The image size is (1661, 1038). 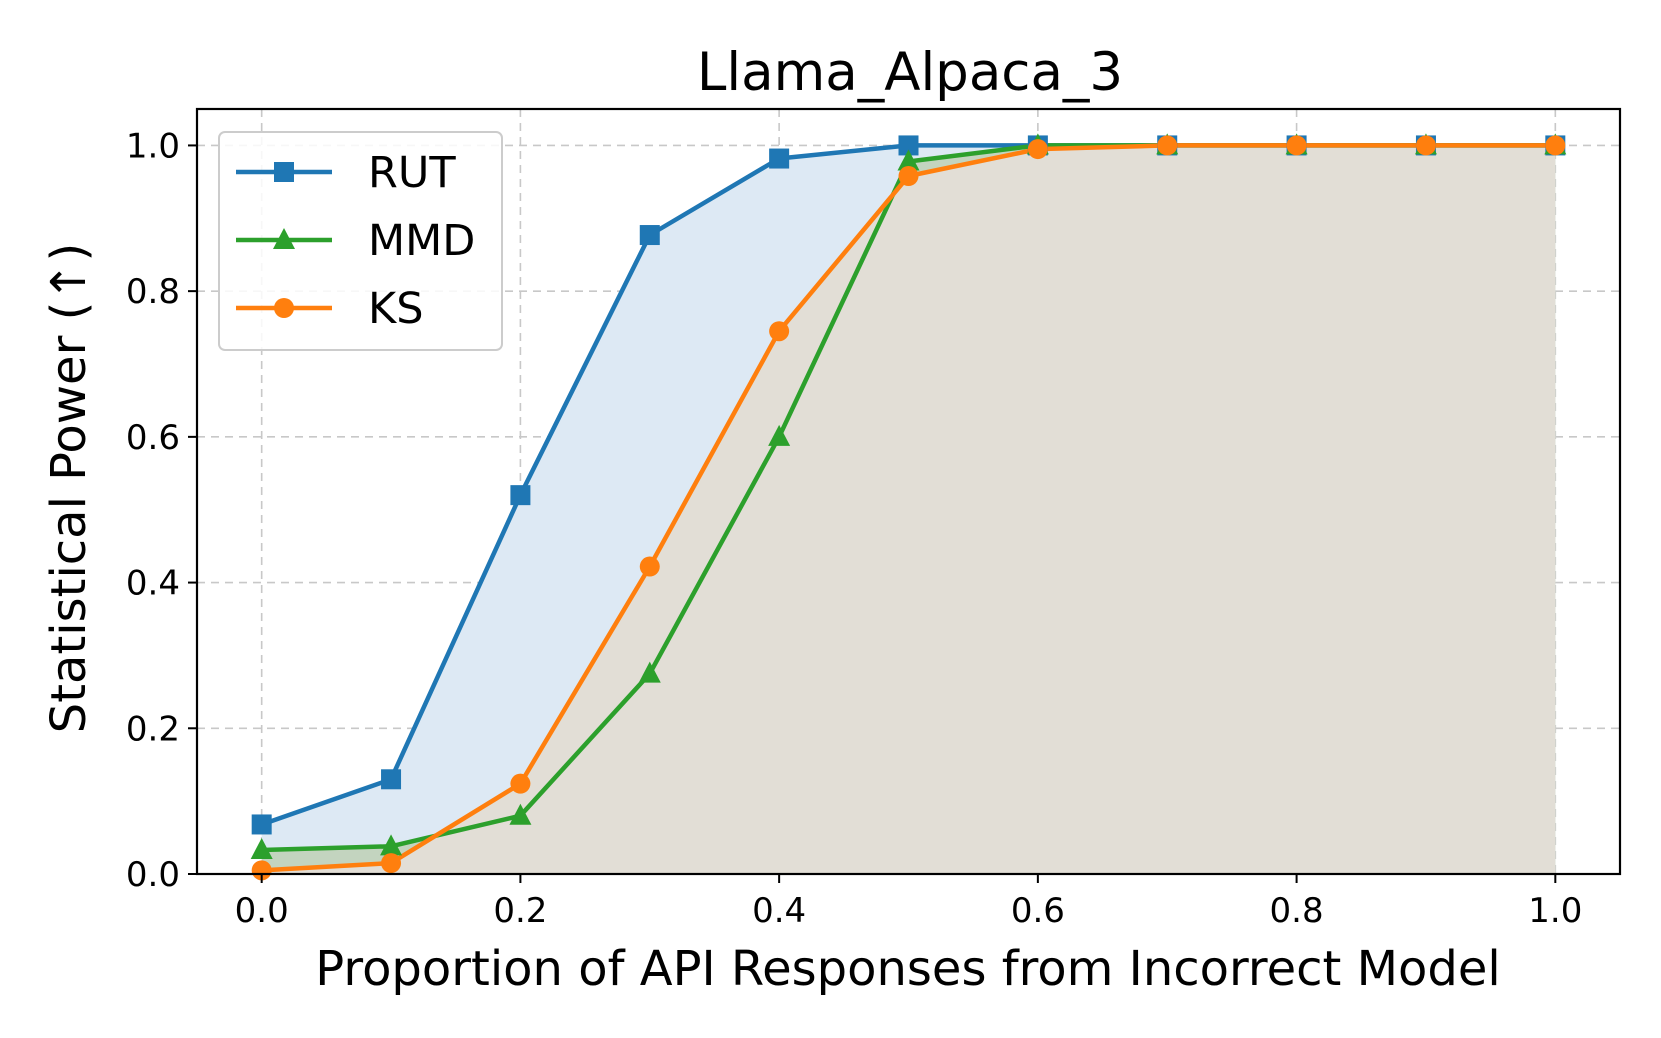 I want to click on x-tick-label: 0.8, so click(x=1297, y=911).